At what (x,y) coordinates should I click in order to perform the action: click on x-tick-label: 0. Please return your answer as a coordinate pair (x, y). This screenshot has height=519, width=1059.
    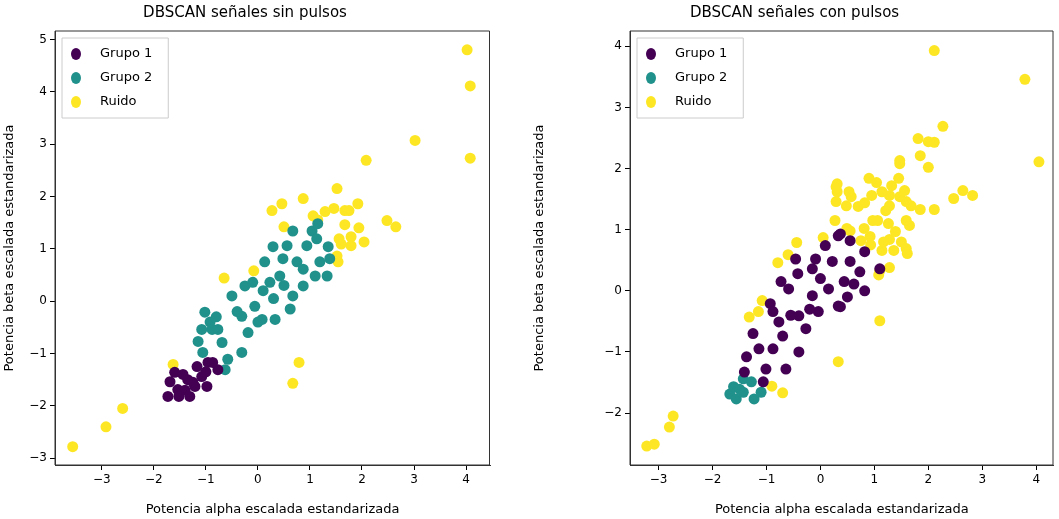
    Looking at the image, I should click on (820, 479).